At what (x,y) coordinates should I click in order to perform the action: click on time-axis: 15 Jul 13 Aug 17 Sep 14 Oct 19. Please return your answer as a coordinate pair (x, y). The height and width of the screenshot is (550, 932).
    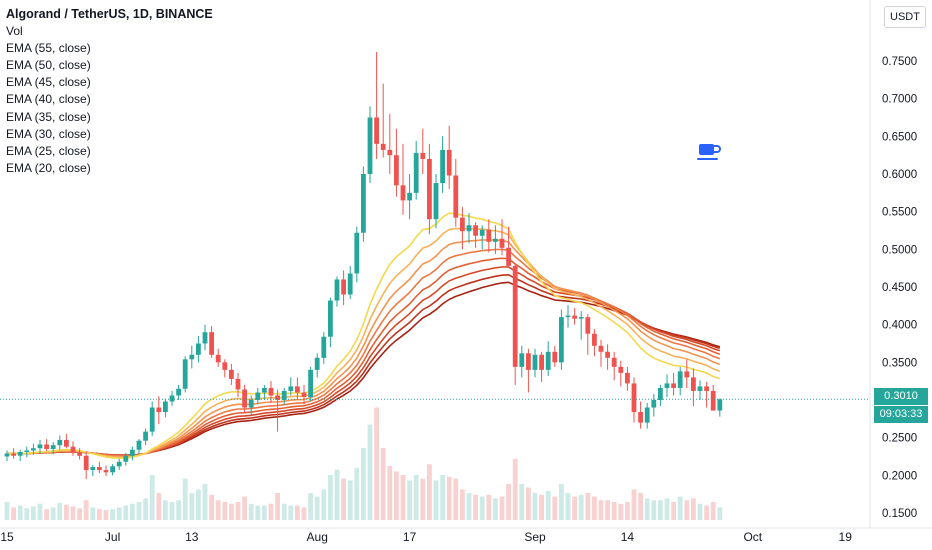
    Looking at the image, I should click on (426, 537).